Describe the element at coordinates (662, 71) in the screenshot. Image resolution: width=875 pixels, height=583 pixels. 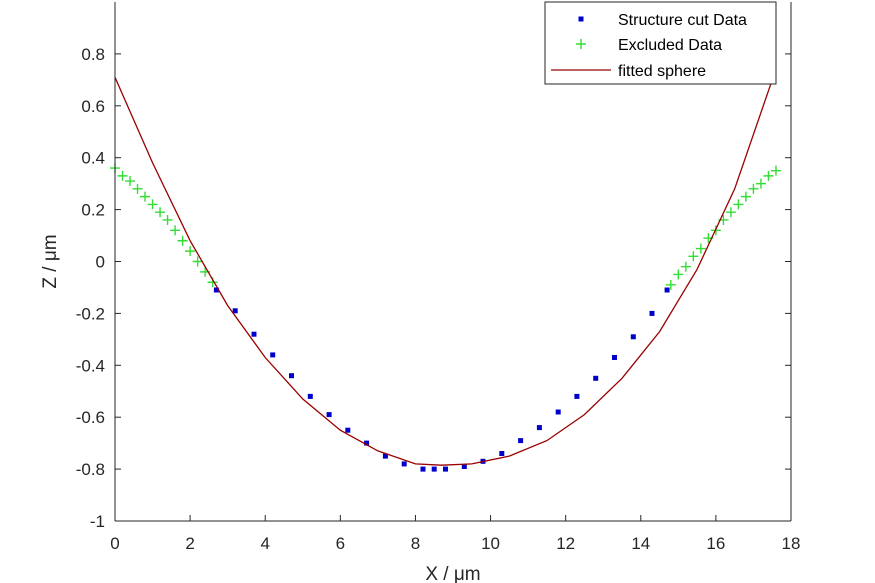
I see `legend-entry-label: fitted sphere` at that location.